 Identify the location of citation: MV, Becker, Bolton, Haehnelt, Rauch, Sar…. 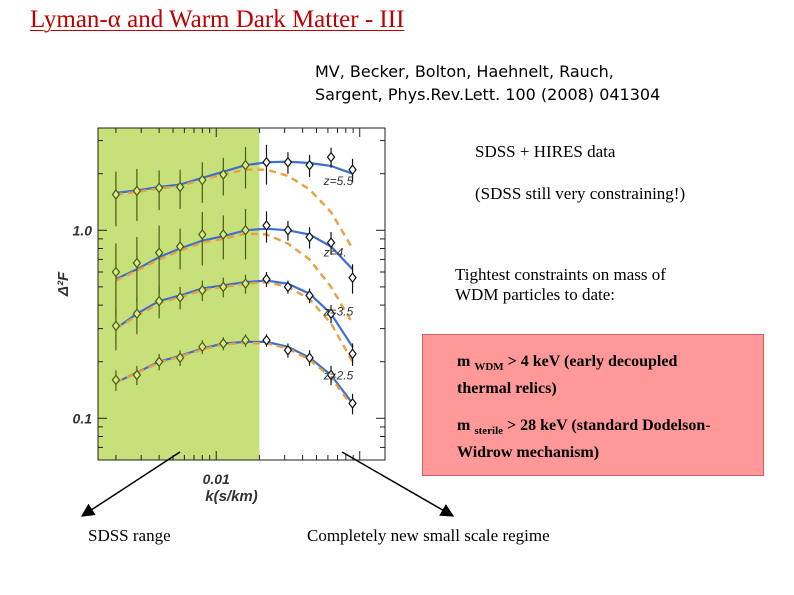
(487, 83).